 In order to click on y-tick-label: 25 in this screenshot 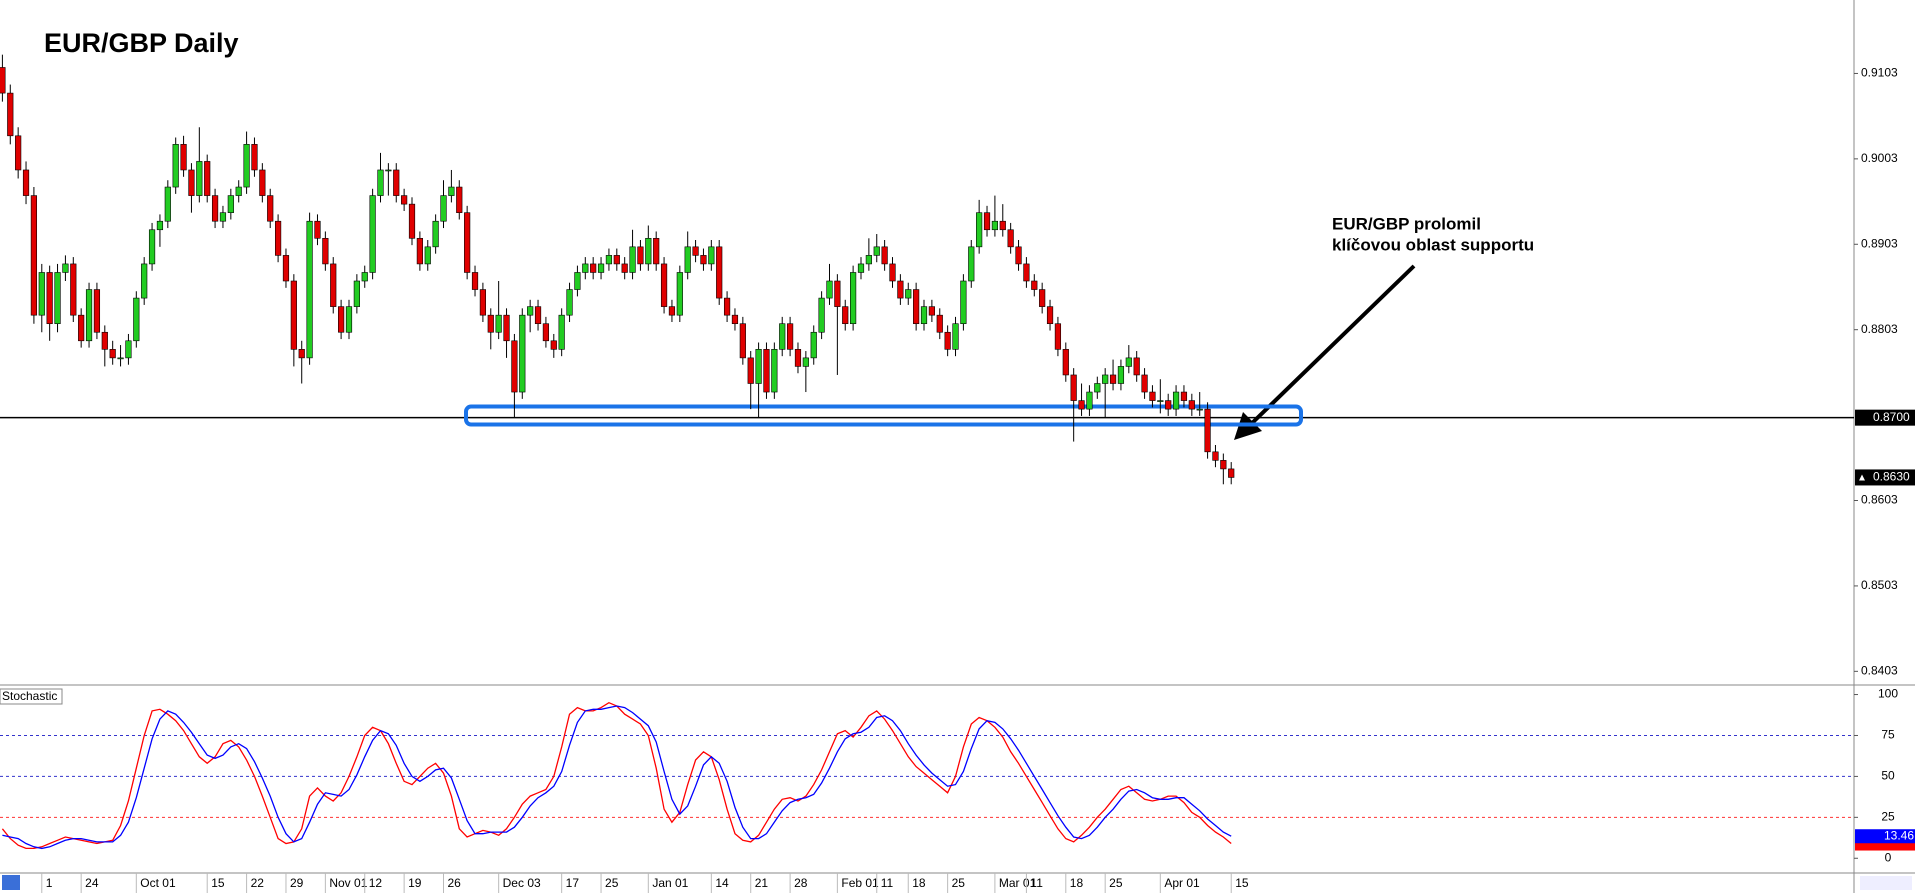, I will do `click(1888, 817)`.